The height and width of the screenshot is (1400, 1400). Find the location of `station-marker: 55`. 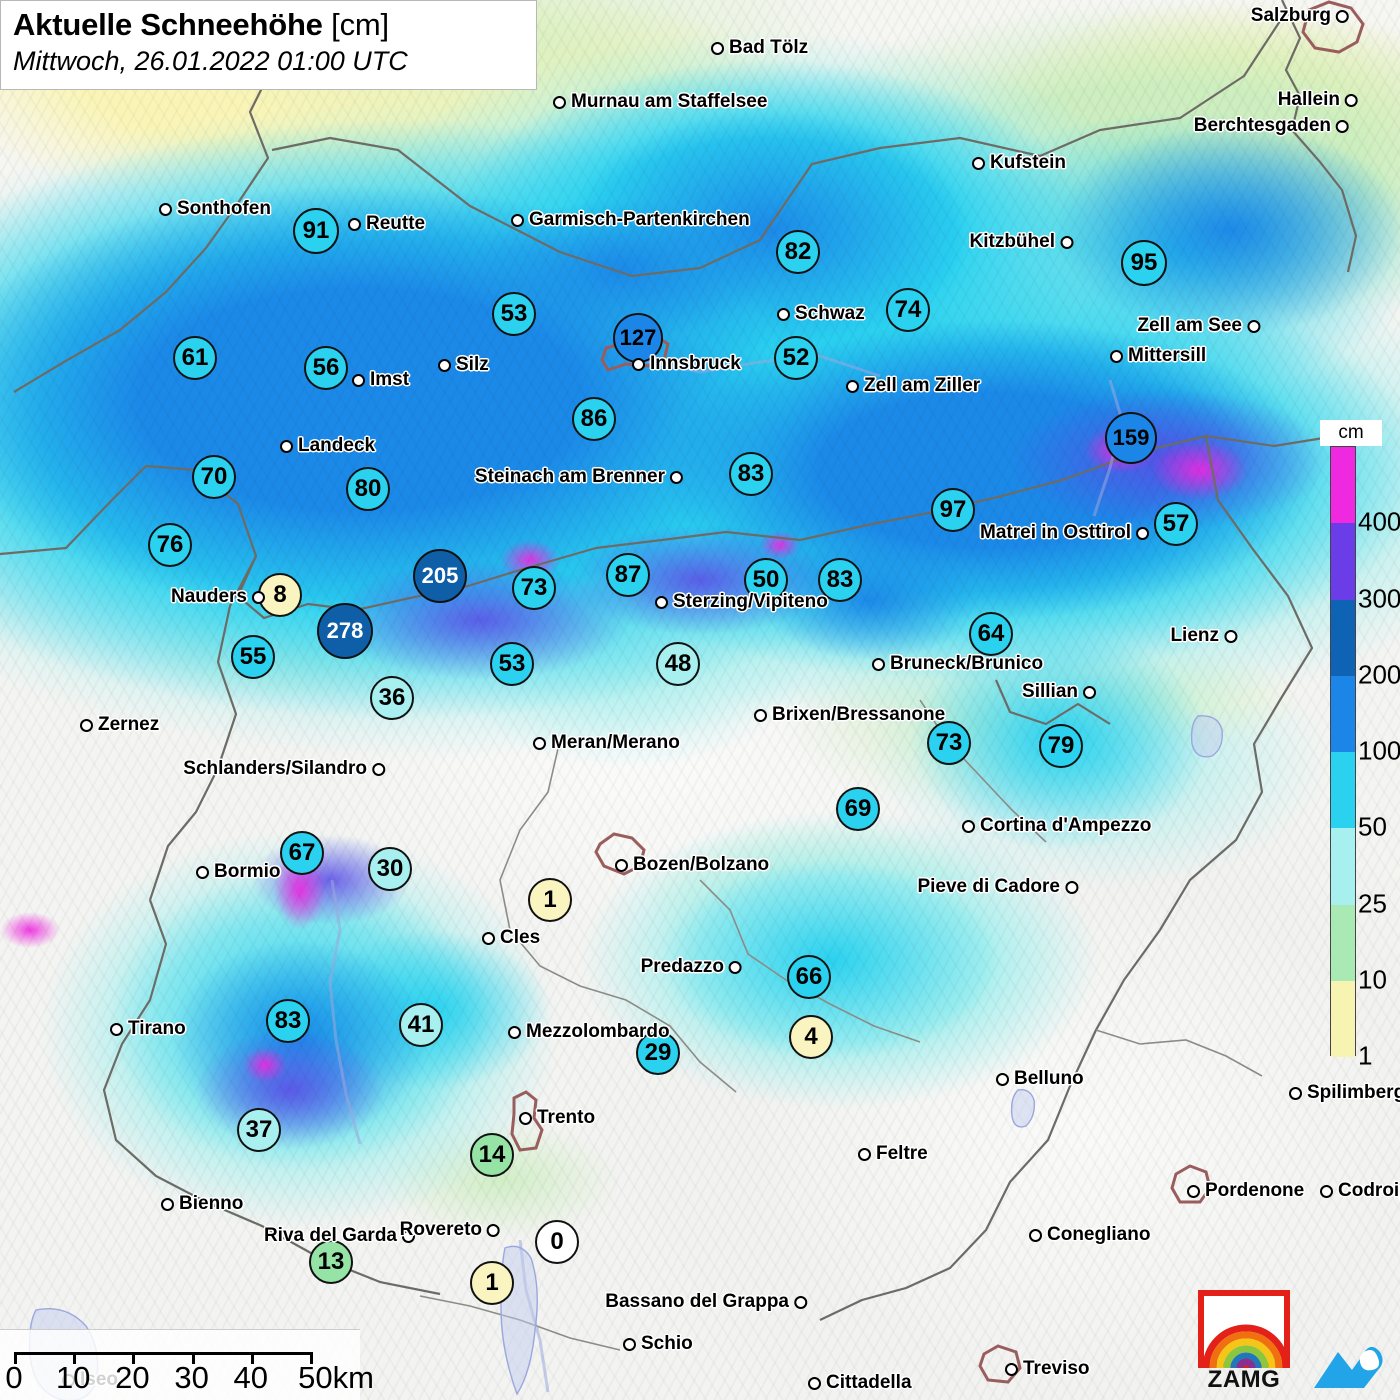

station-marker: 55 is located at coordinates (253, 657).